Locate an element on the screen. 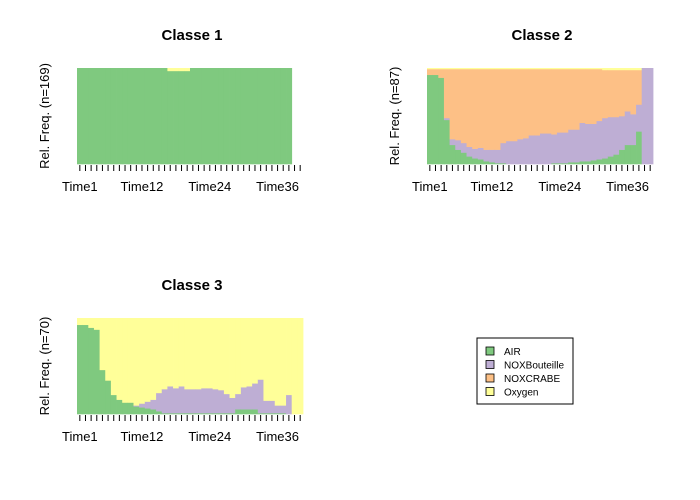 The image size is (700, 500). bar-segment-noxbouteille-t31 is located at coordinates (599, 140).